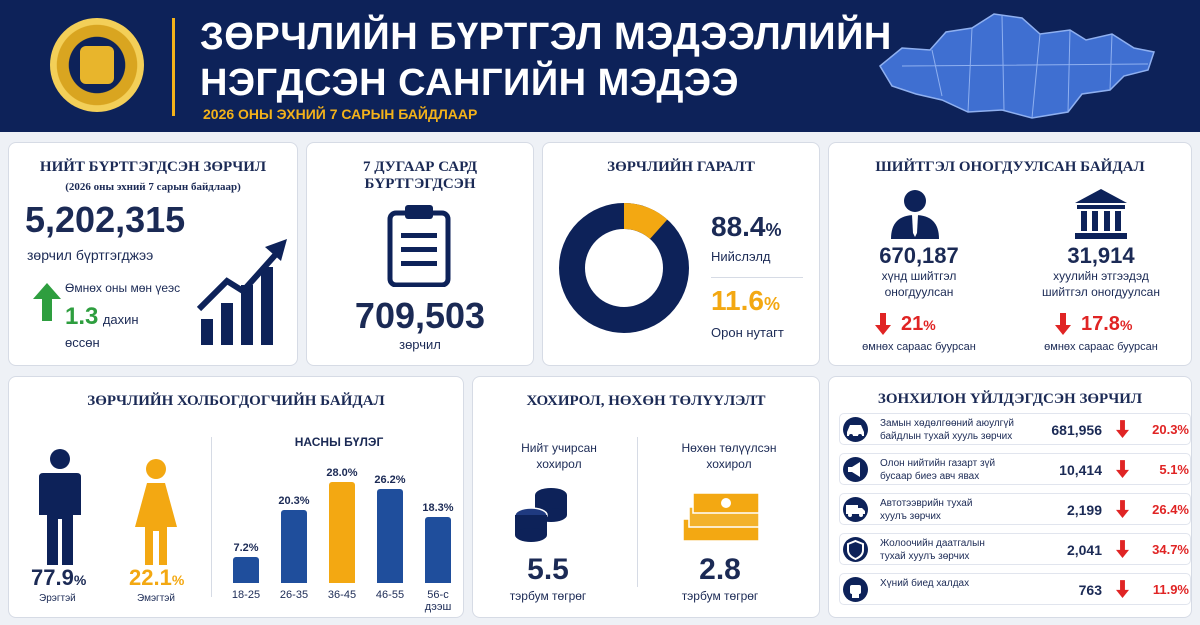 This screenshot has width=1200, height=625. I want to click on repaid-value: 2.8, so click(720, 569).